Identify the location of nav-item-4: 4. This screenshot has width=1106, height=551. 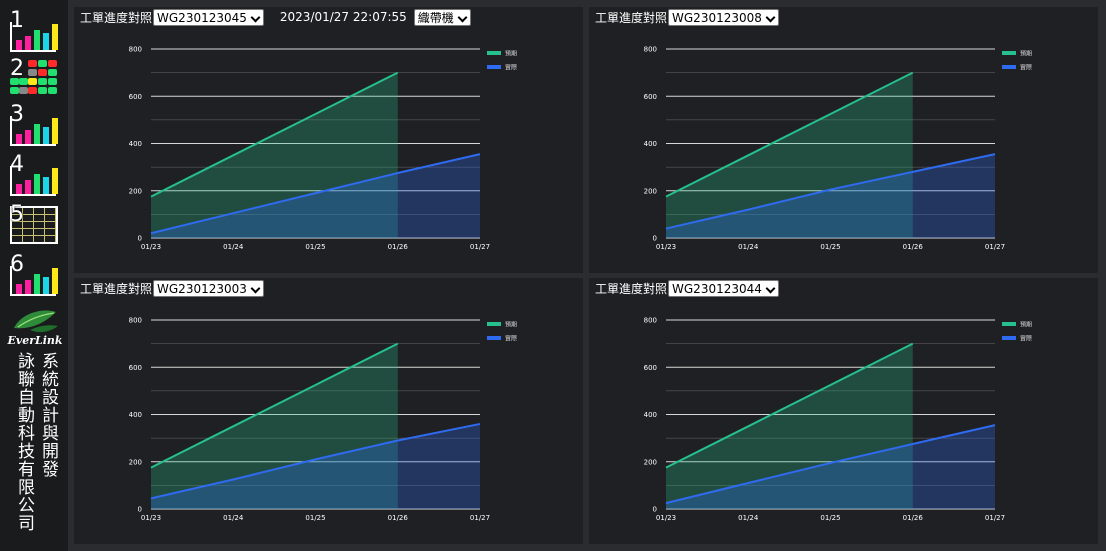
(33, 175).